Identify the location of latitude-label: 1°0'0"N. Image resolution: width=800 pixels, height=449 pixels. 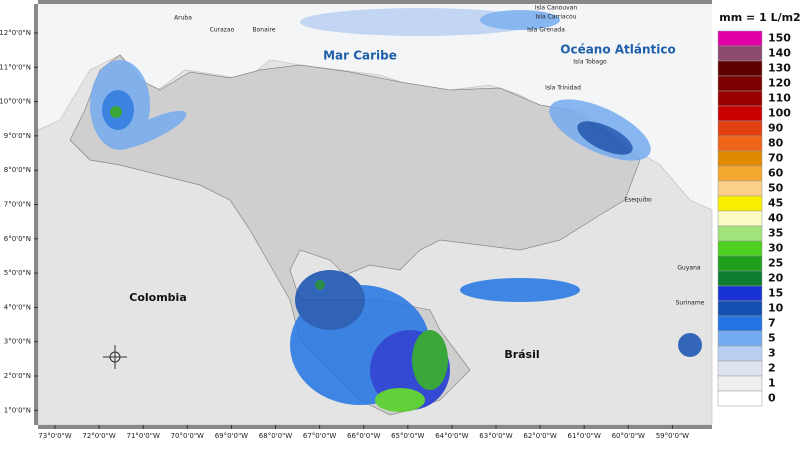
(17, 410).